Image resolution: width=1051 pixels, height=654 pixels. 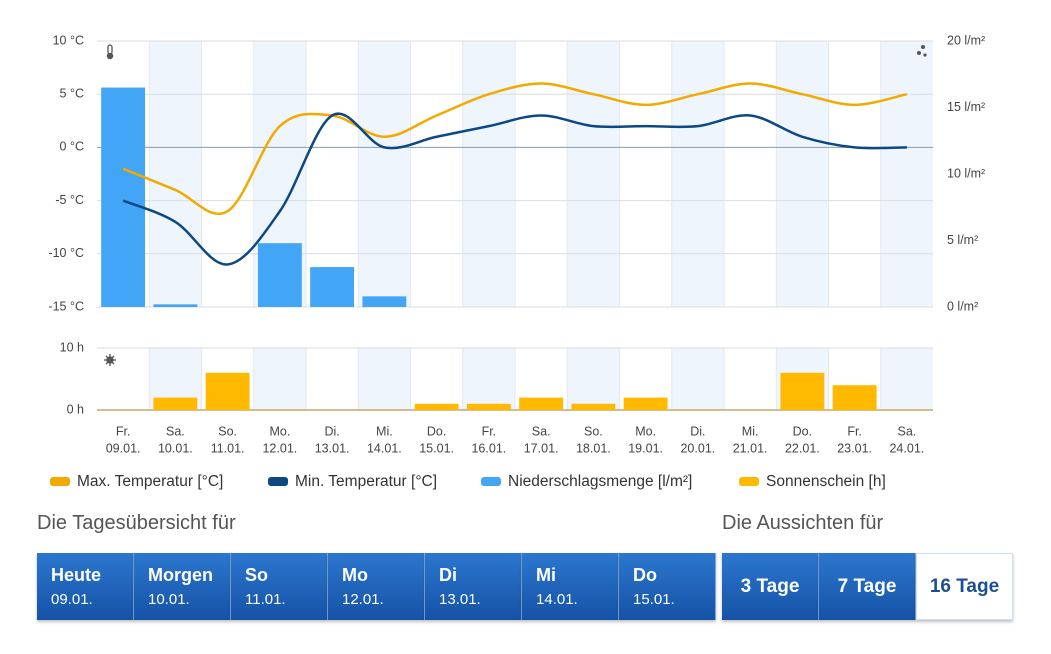 What do you see at coordinates (645, 448) in the screenshot?
I see `x-tick-date: 19.01.` at bounding box center [645, 448].